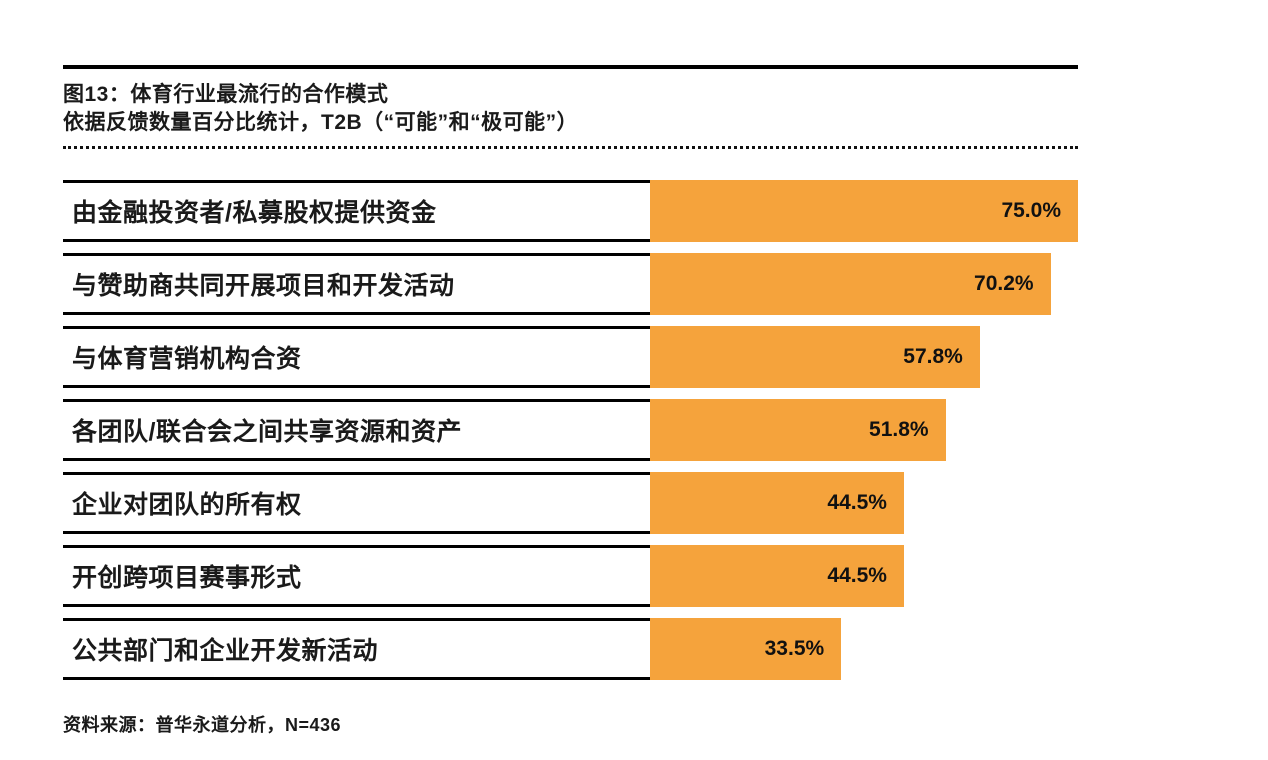 Image resolution: width=1268 pixels, height=760 pixels. Describe the element at coordinates (267, 432) in the screenshot. I see `category-label-text: 各团队/联合会之间共享资源和资产` at that location.